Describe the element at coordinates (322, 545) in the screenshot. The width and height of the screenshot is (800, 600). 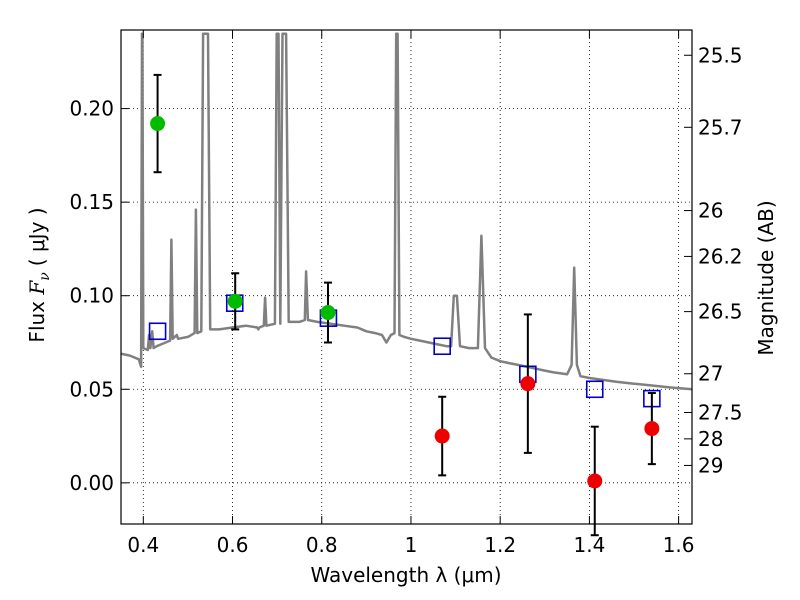
I see `x-tick-label: 0.8` at that location.